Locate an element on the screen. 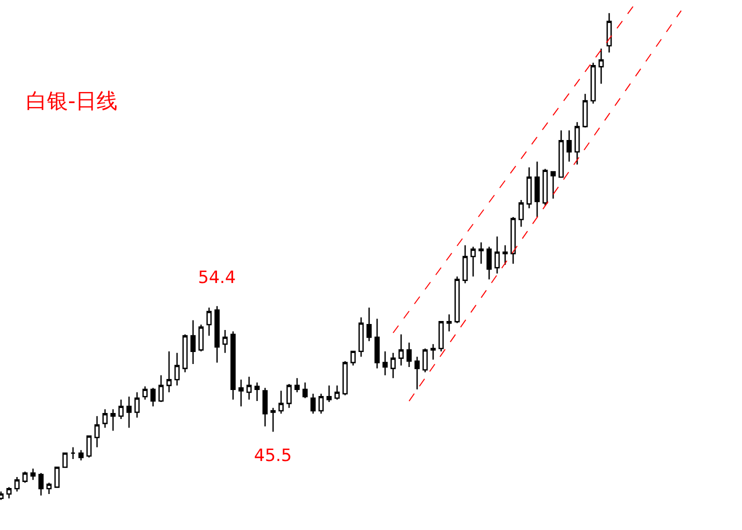 This screenshot has width=742, height=530. annotation: 54.4 is located at coordinates (217, 278).